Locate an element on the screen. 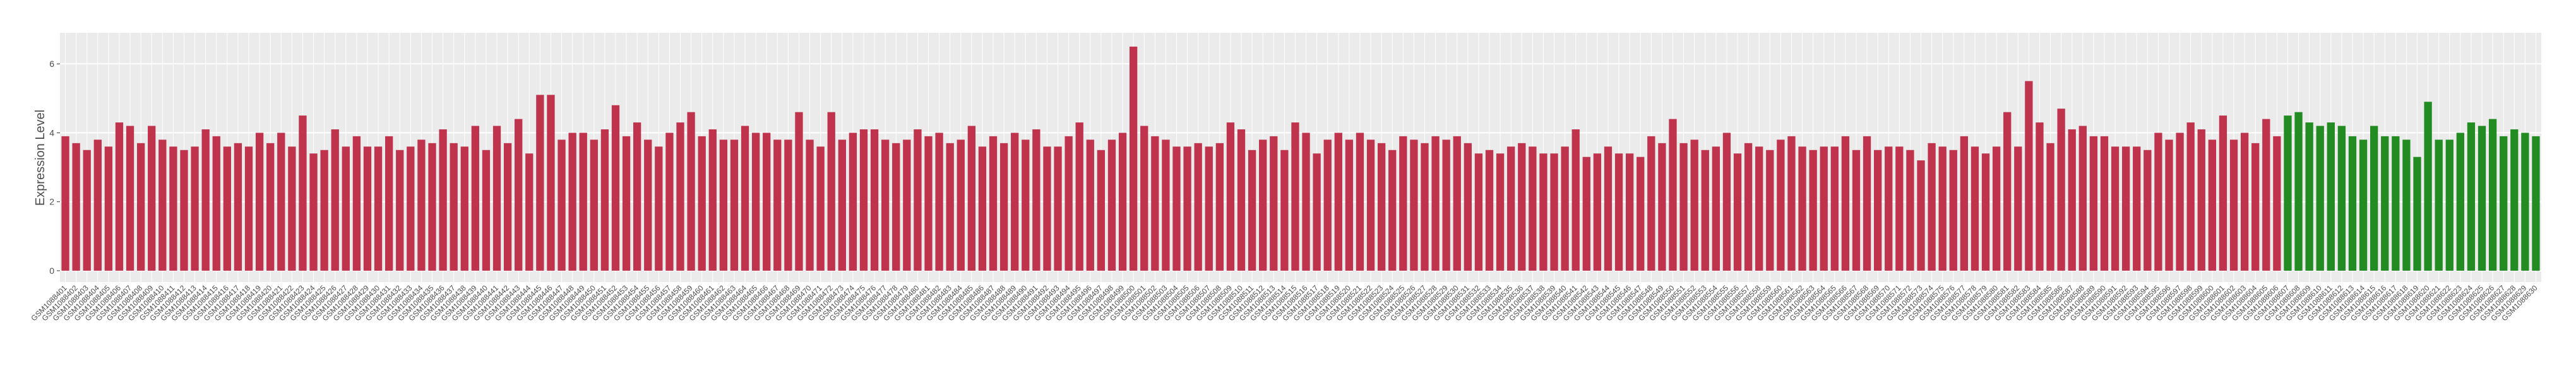 This screenshot has width=2576, height=366. y-tick-label: 6 is located at coordinates (51, 64).